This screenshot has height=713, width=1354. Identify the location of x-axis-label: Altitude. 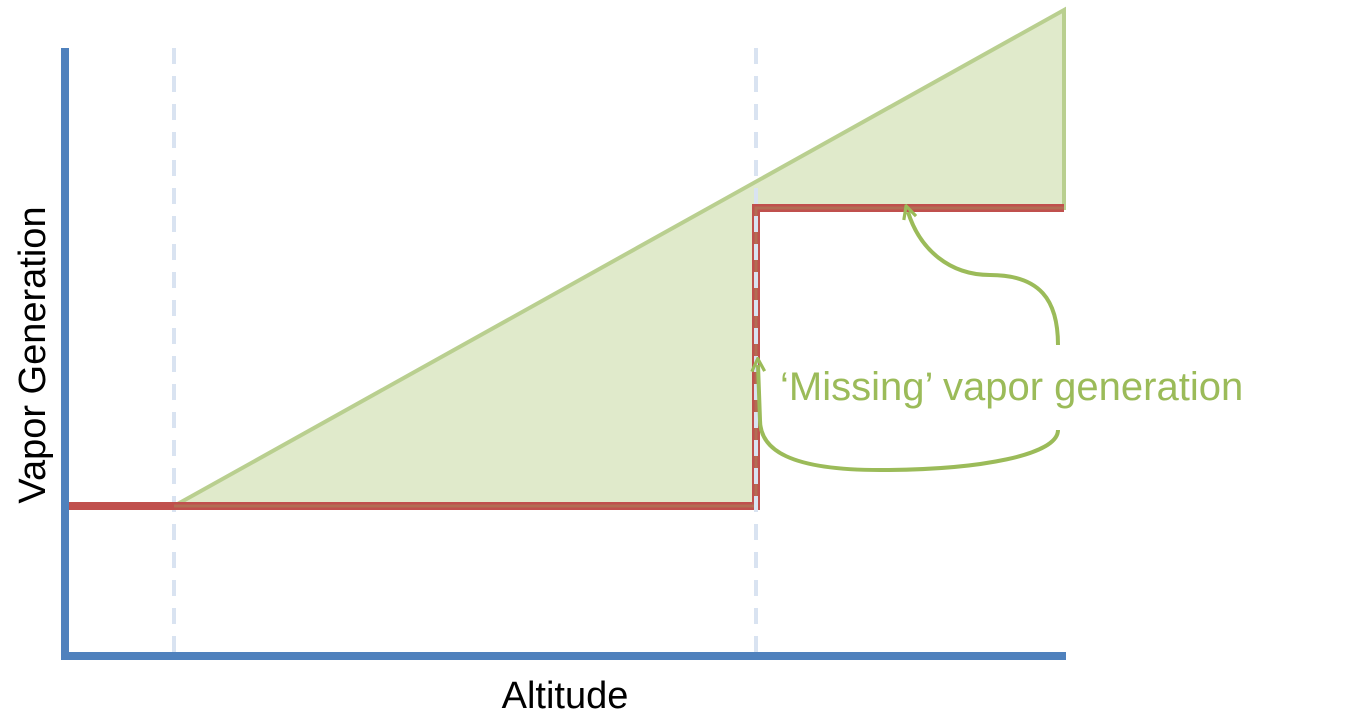
(565, 694).